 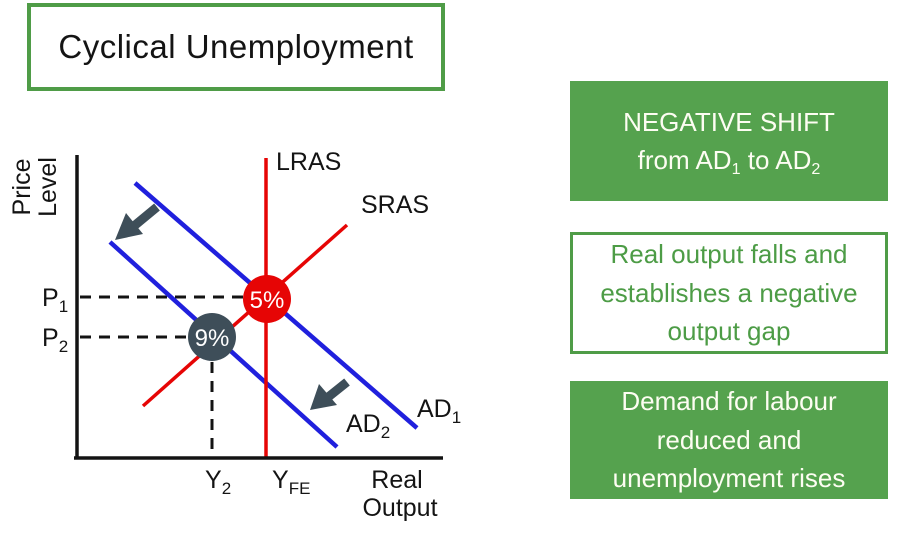 I want to click on info-line: output gap, so click(x=729, y=331).